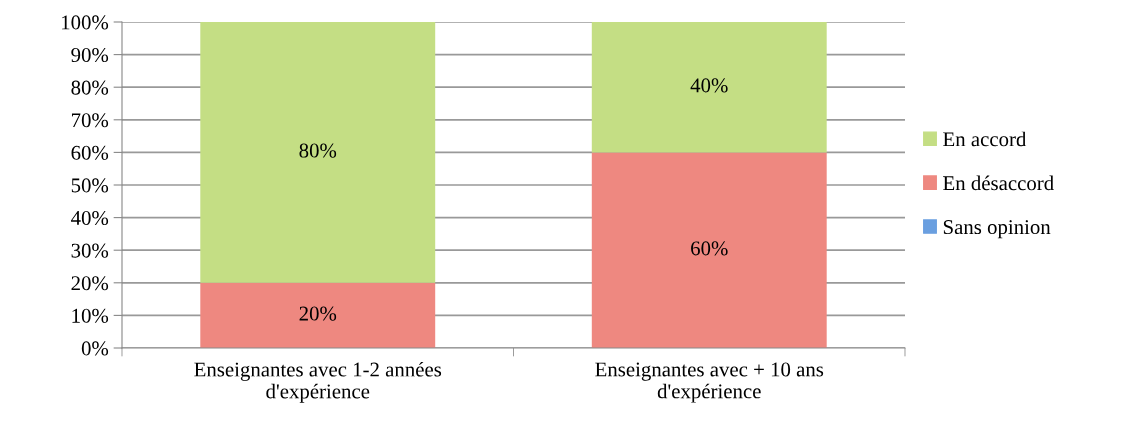 This screenshot has width=1148, height=439. I want to click on legend-label: En accord, so click(985, 139).